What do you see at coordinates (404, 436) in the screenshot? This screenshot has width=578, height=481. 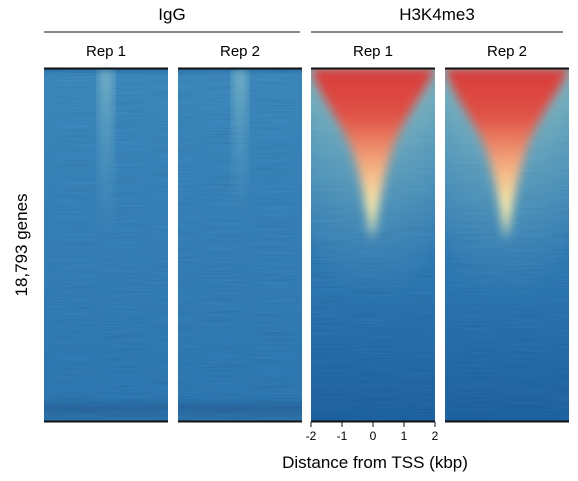 I see `x-tick-label: 1` at bounding box center [404, 436].